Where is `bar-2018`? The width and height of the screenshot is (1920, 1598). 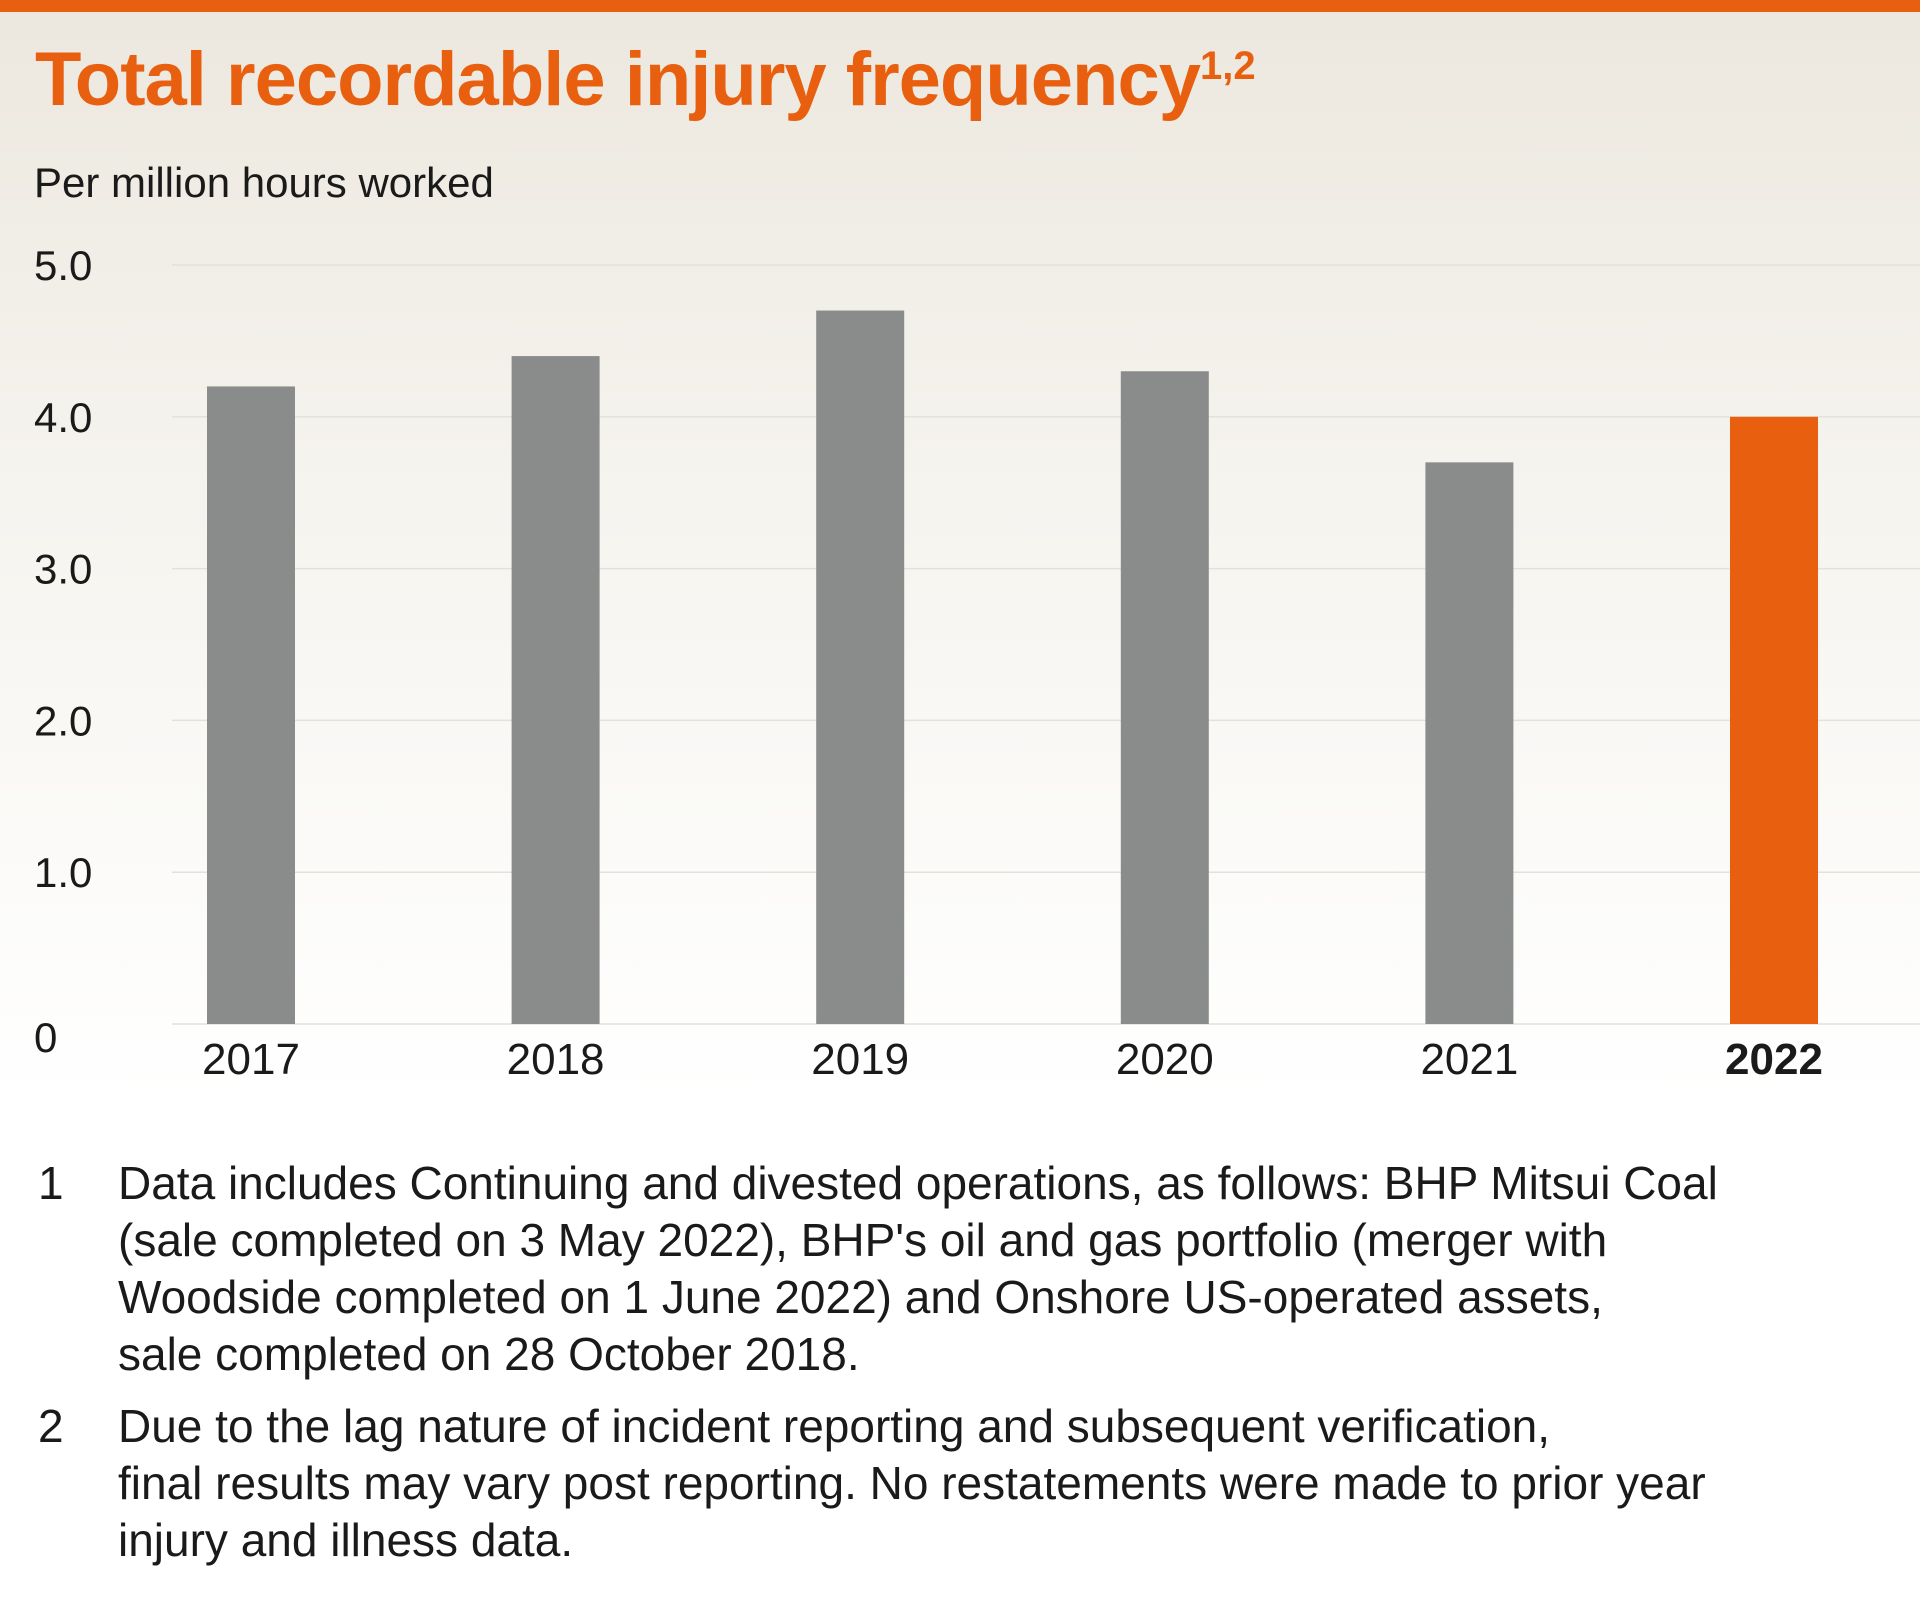 bar-2018 is located at coordinates (555, 690).